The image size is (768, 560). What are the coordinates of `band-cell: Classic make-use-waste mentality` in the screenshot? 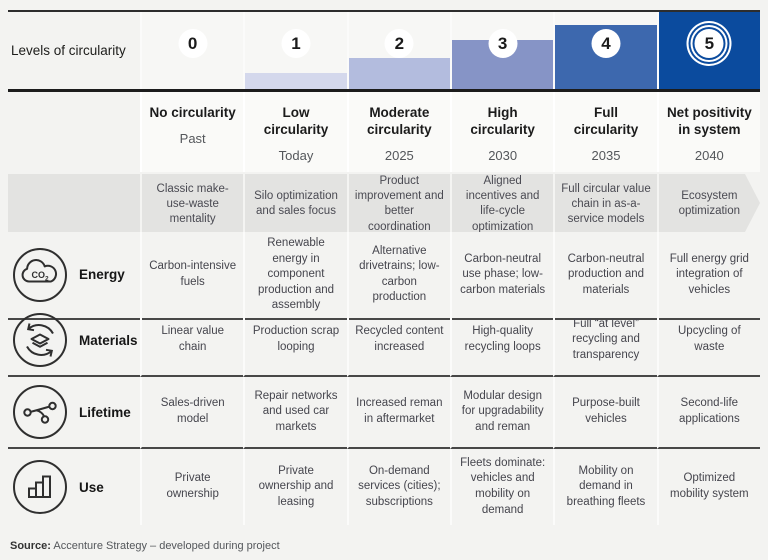 It's located at (191, 204).